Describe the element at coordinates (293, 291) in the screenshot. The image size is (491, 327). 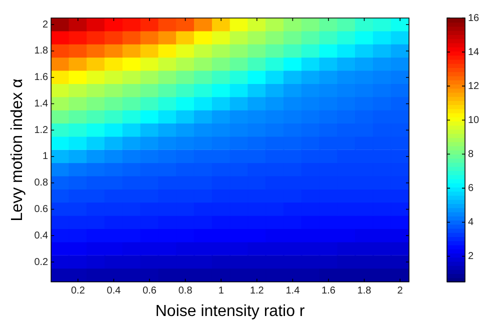
I see `x-tick-label: 1.4` at that location.